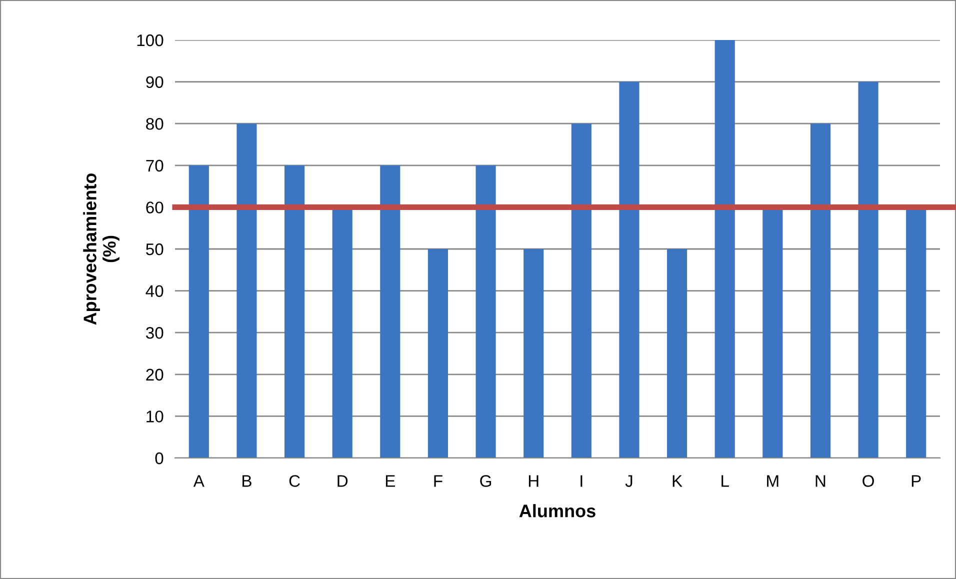  Describe the element at coordinates (155, 124) in the screenshot. I see `y-tick-label: 80` at that location.